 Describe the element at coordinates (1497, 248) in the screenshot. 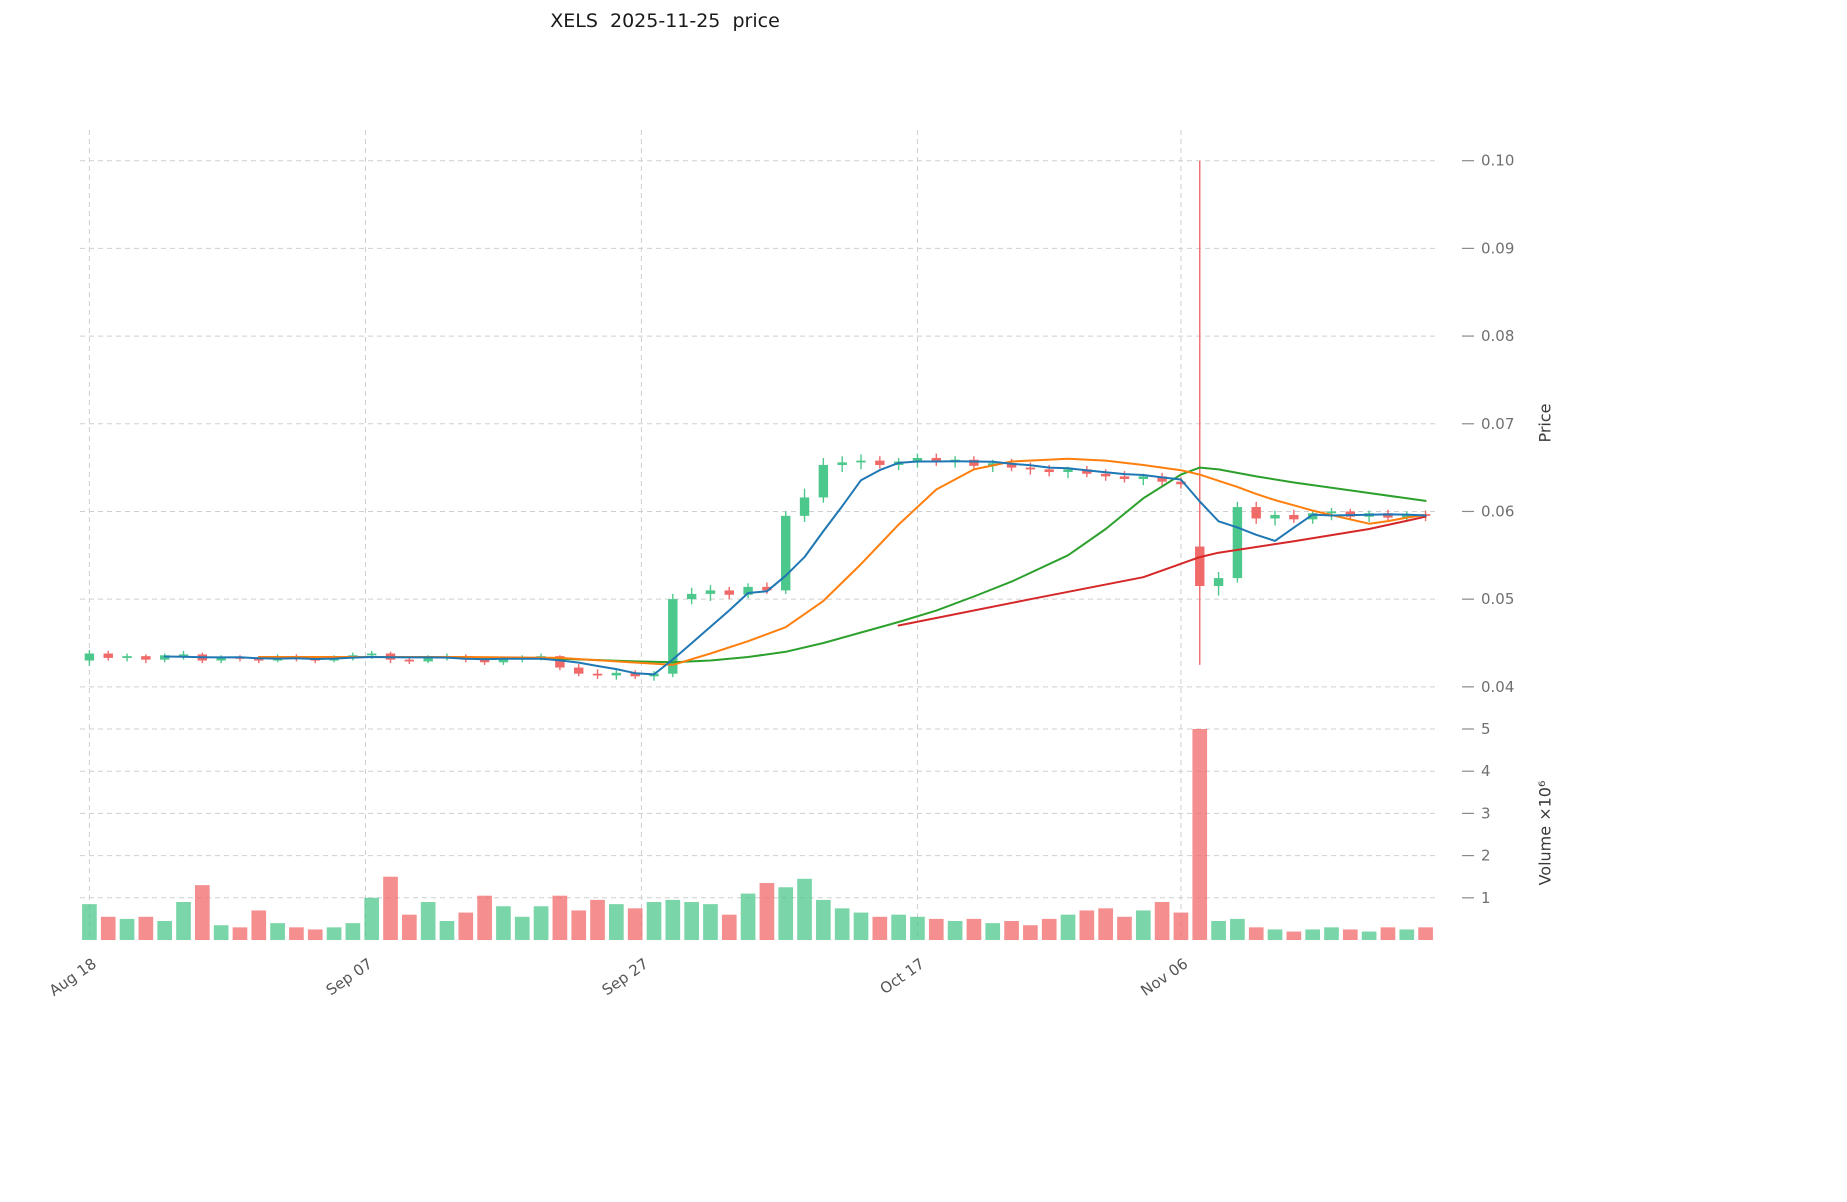

I see `price-tick-label: 0.09` at that location.